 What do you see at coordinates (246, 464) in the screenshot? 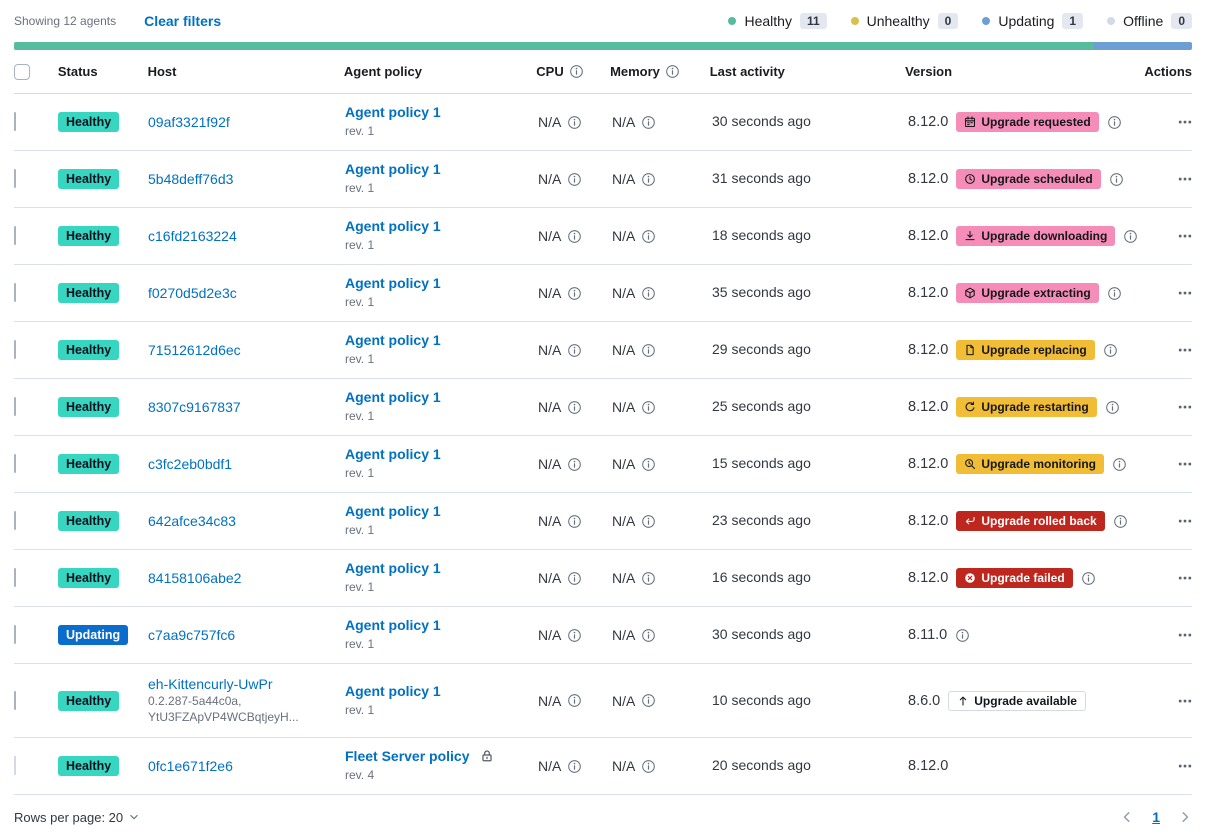
I see `host-cell: c3fc2eb0bdf1` at bounding box center [246, 464].